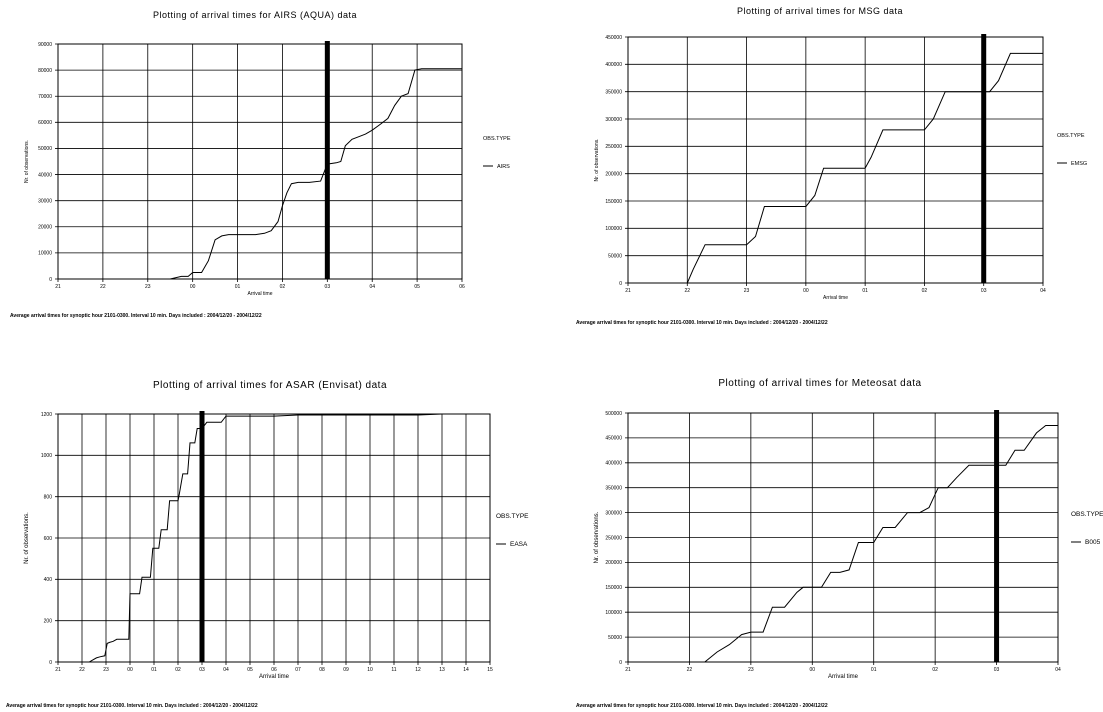 Image resolution: width=1103 pixels, height=712 pixels. Describe the element at coordinates (45, 201) in the screenshot. I see `y-tick-label: 30000` at that location.